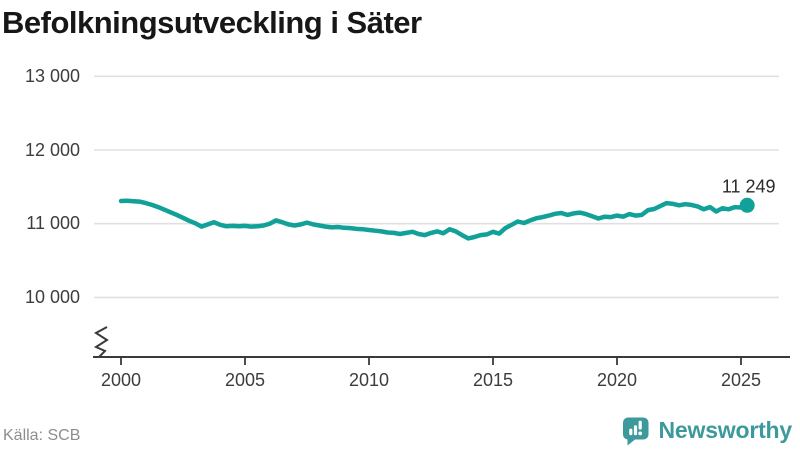  Describe the element at coordinates (212, 22) in the screenshot. I see `page-title: Befolkningsutveckling i Säter` at that location.